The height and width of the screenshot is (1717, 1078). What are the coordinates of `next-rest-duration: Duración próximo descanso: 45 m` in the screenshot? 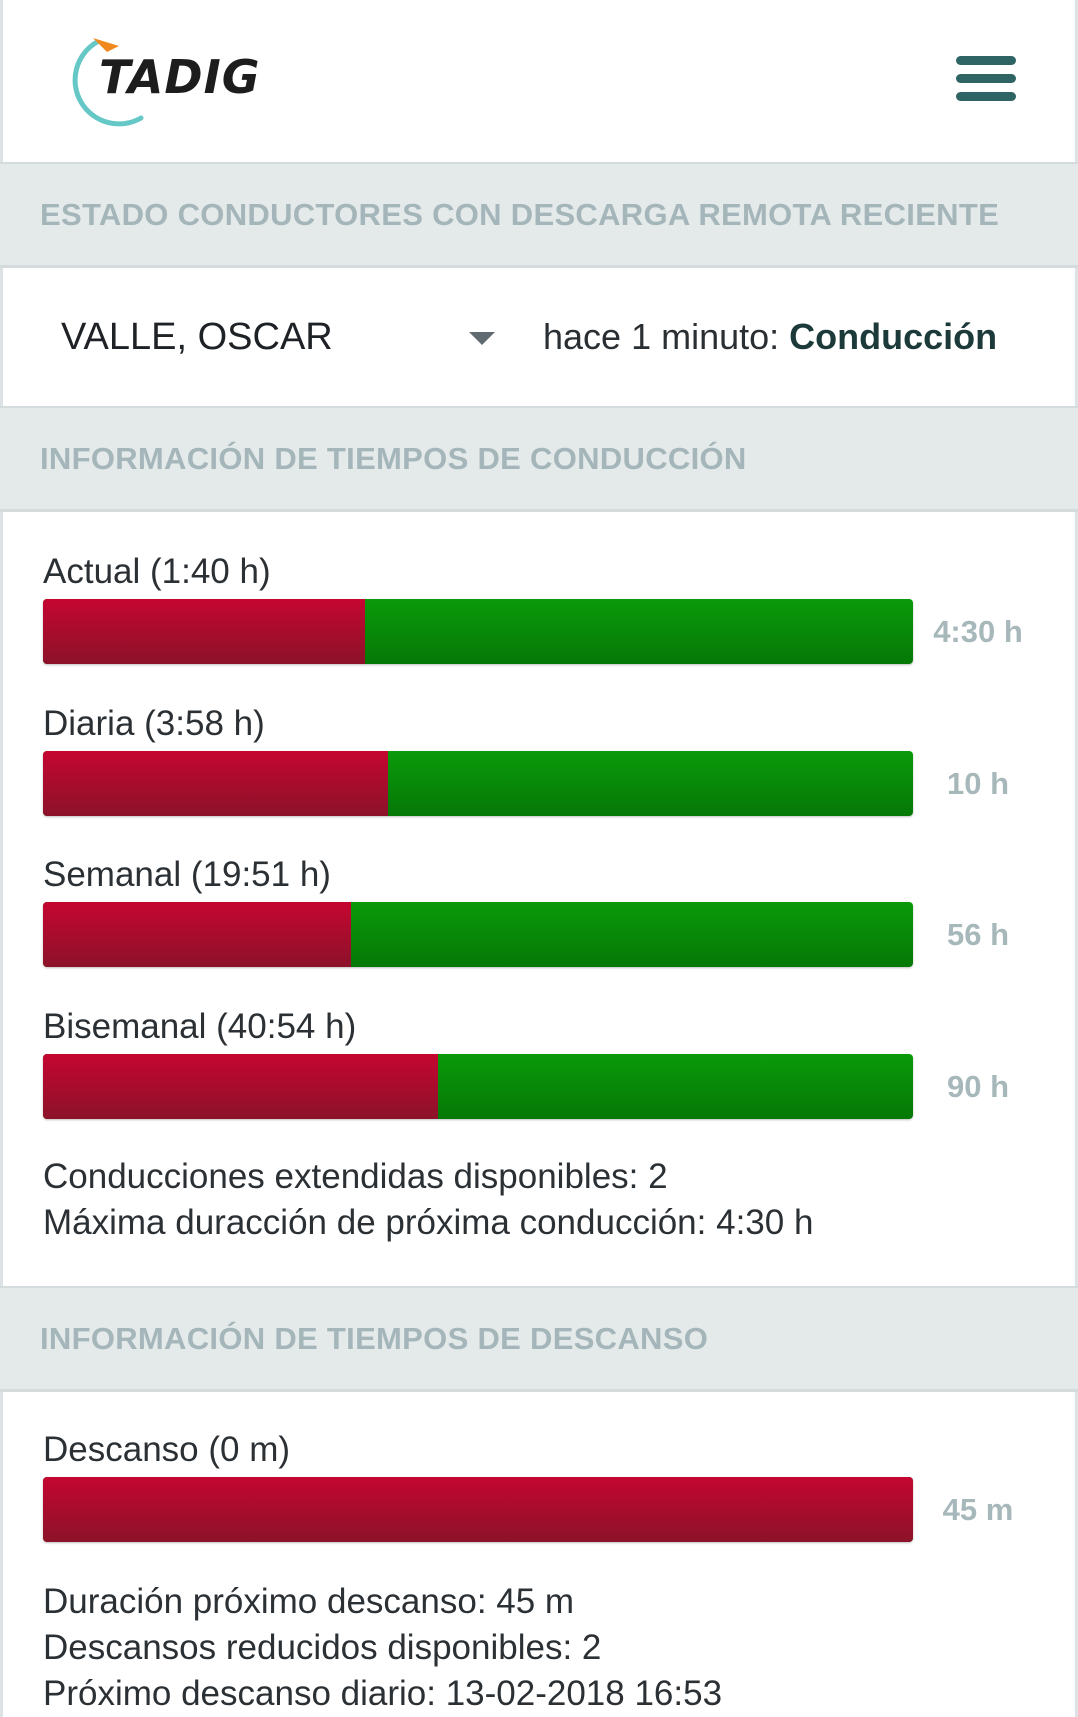 It's located at (309, 1601).